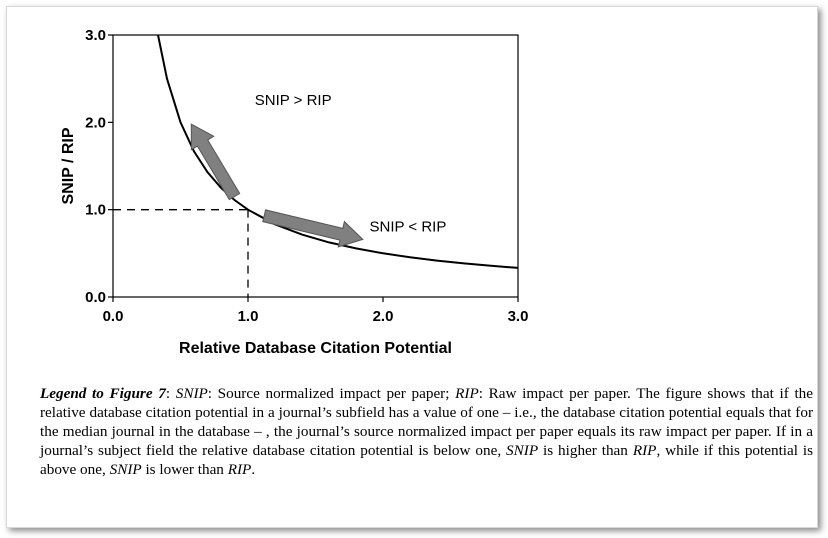 Image resolution: width=828 pixels, height=538 pixels. Describe the element at coordinates (277, 185) in the screenshot. I see `arrow-group` at that location.